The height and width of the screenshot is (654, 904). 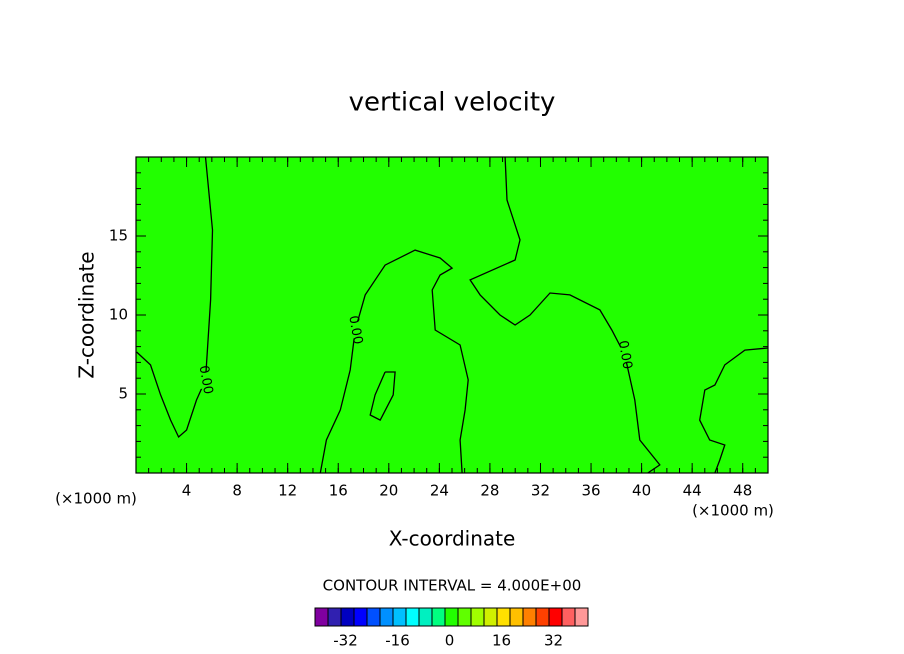 I want to click on x-tick-label: 36, so click(x=590, y=491).